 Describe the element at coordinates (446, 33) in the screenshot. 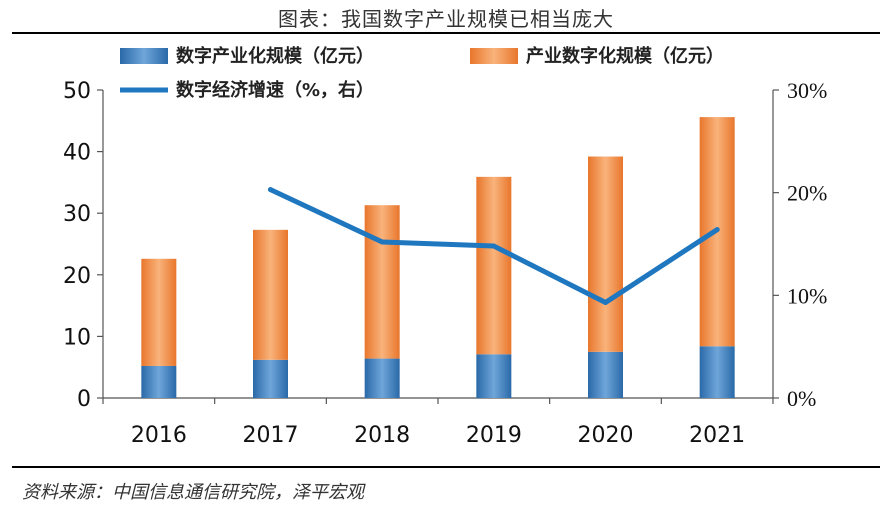

I see `top-rule` at that location.